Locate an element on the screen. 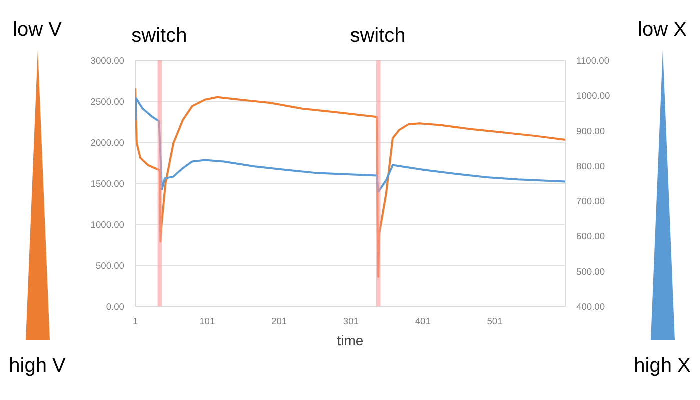 The width and height of the screenshot is (700, 400). text: high X is located at coordinates (662, 366).